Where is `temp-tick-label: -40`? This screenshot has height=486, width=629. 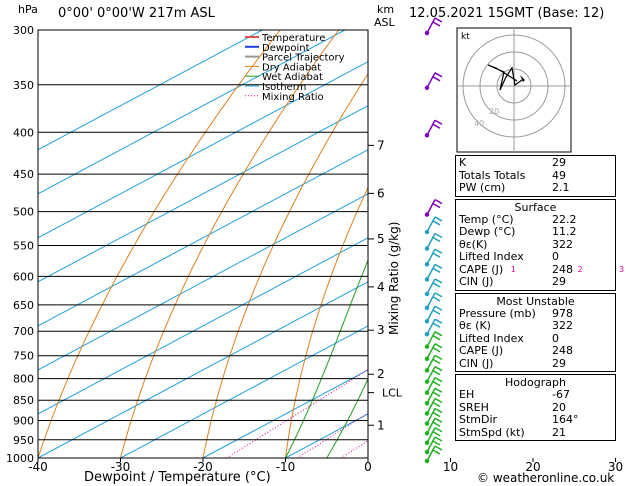 temp-tick-label: -40 is located at coordinates (38, 467).